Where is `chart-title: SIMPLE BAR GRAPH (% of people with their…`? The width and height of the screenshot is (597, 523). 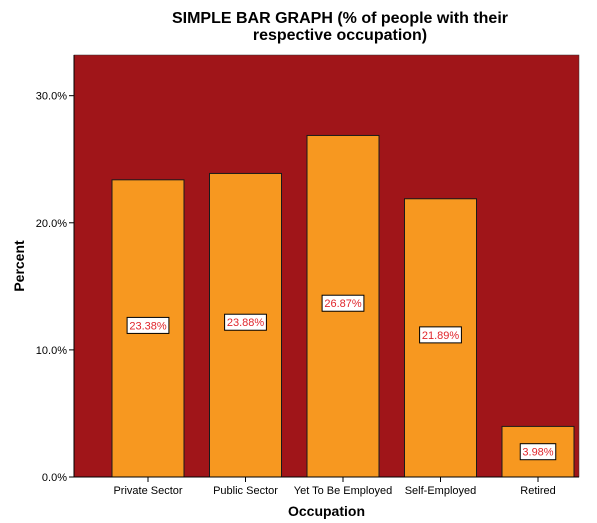
chart-title: SIMPLE BAR GRAPH (% of people with their… is located at coordinates (339, 27).